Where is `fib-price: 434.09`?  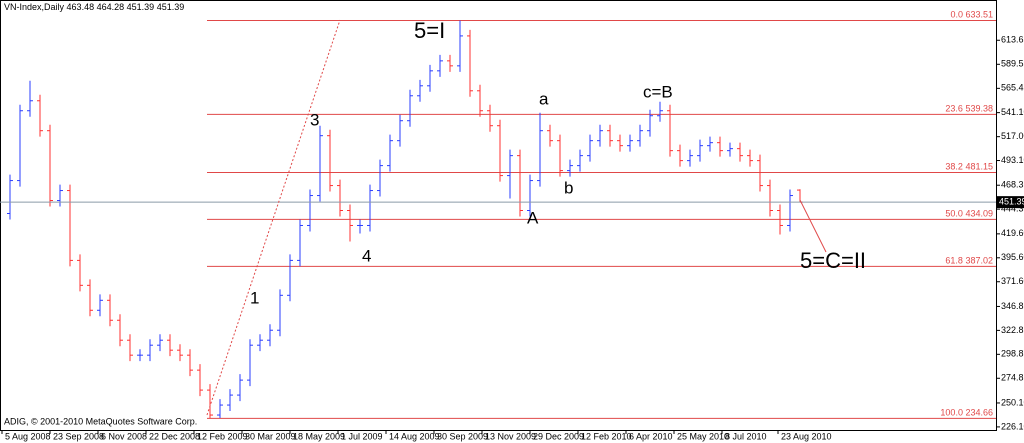 fib-price: 434.09 is located at coordinates (979, 214).